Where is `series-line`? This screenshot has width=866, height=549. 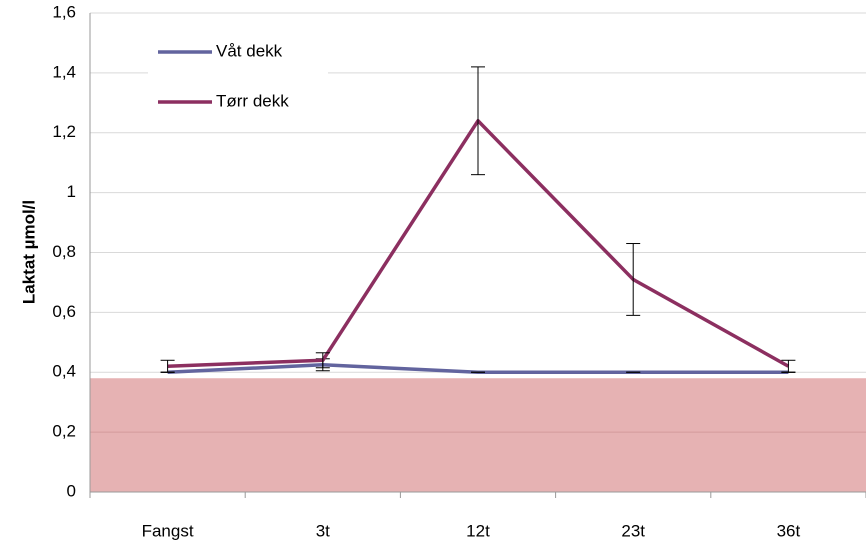 series-line is located at coordinates (478, 368).